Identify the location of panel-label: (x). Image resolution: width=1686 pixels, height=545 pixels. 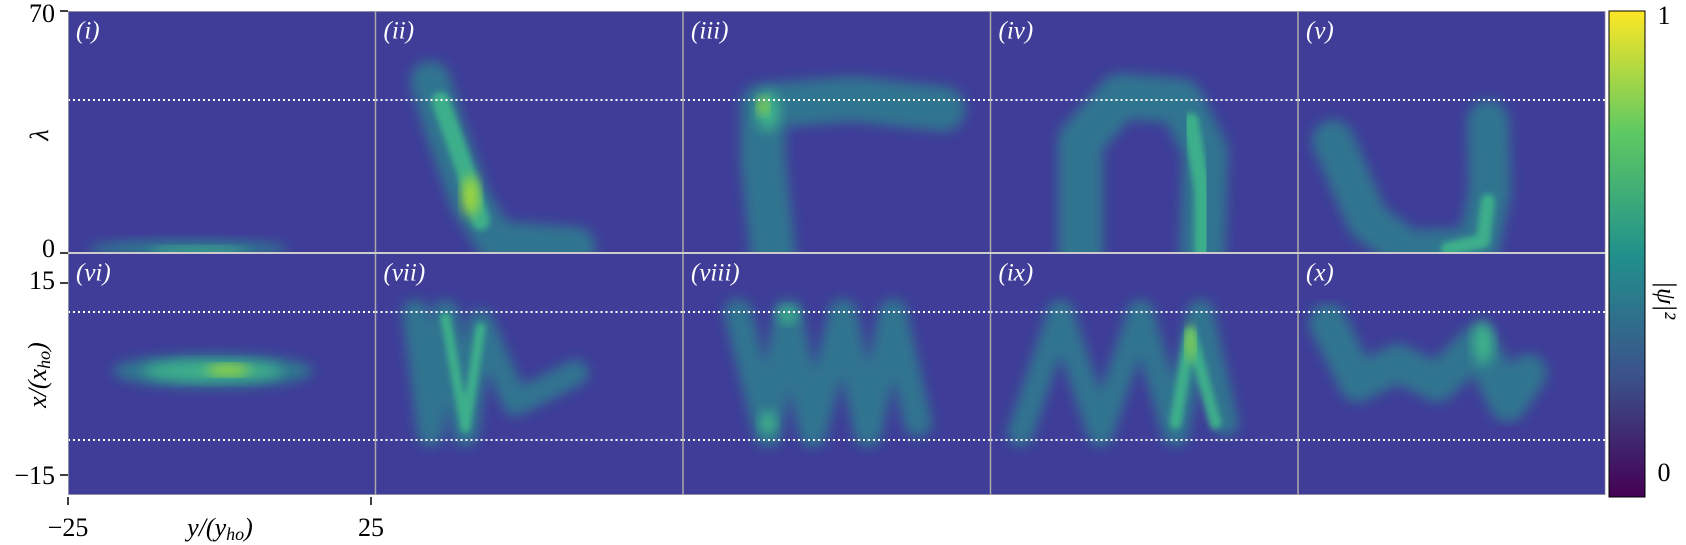
(1320, 273).